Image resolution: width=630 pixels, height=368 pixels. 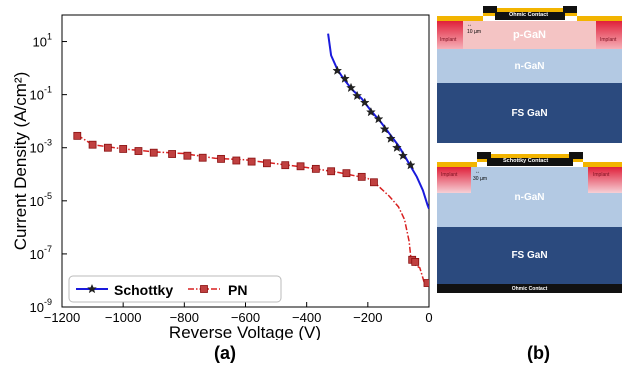 I want to click on panel-label-b: (b), so click(x=538, y=353).